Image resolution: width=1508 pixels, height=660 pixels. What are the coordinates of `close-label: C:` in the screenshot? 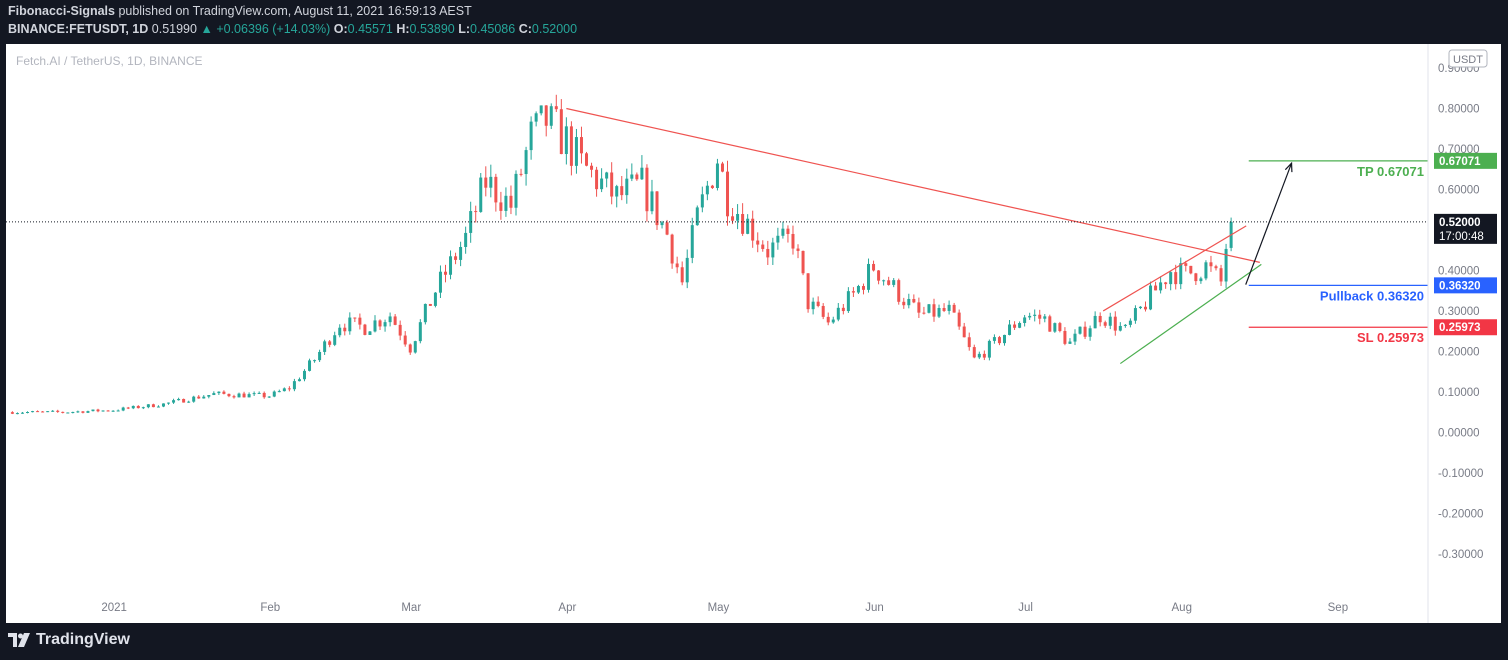 It's located at (525, 29).